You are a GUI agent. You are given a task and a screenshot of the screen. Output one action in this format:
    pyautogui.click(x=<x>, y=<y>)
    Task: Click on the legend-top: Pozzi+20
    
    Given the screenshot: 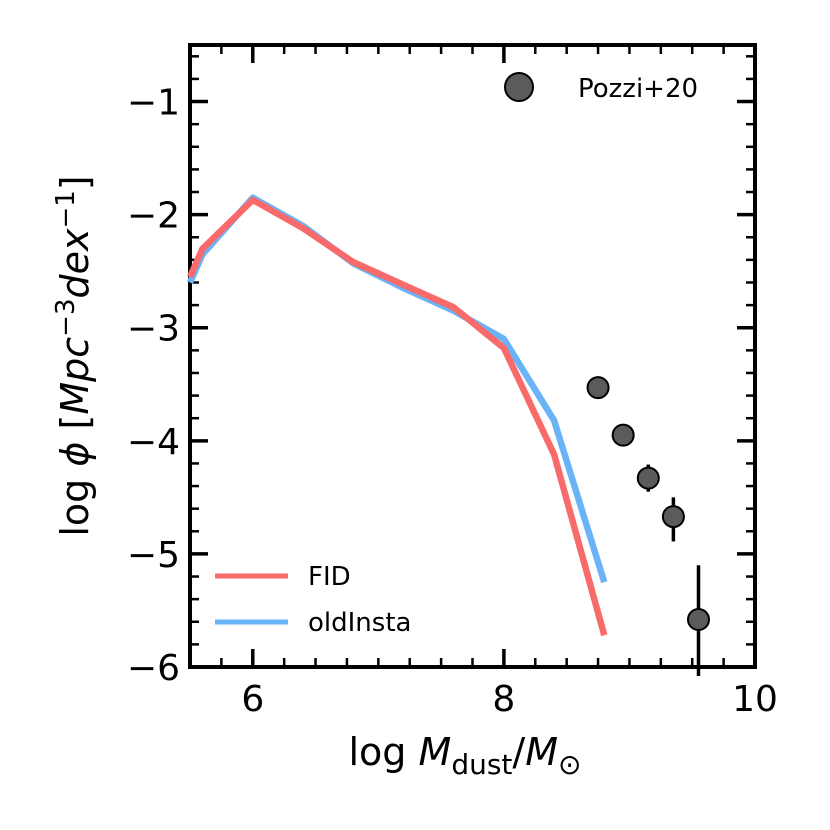 What is the action you would take?
    pyautogui.click(x=601, y=88)
    